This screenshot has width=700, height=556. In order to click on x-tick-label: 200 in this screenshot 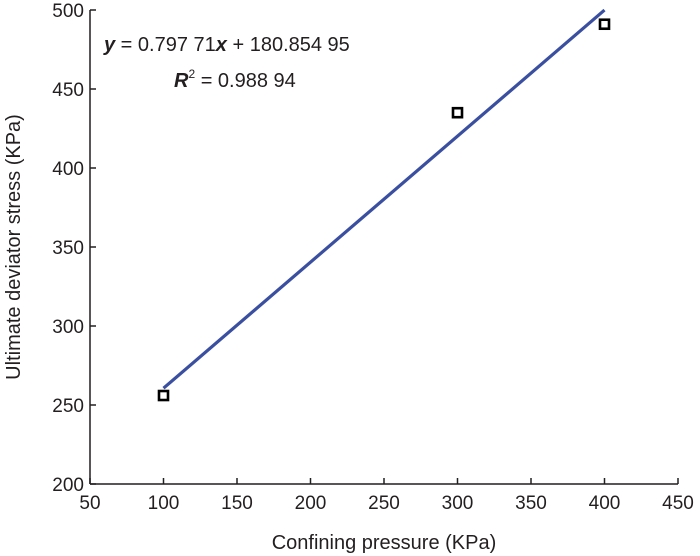, I will do `click(311, 503)`.